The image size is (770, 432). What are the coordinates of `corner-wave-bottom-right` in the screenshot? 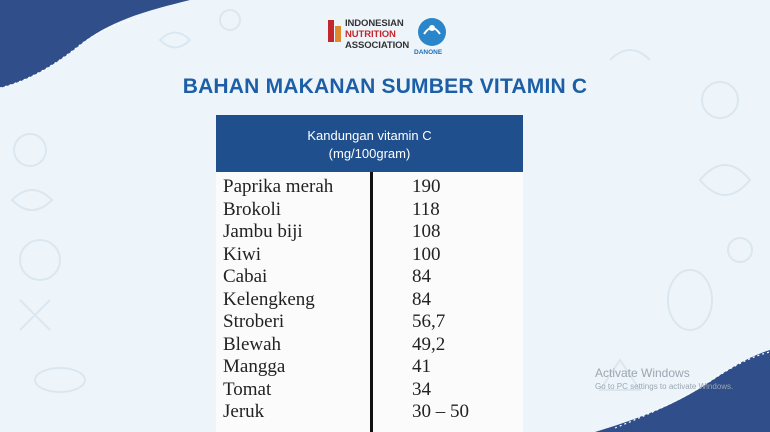 It's located at (682, 391).